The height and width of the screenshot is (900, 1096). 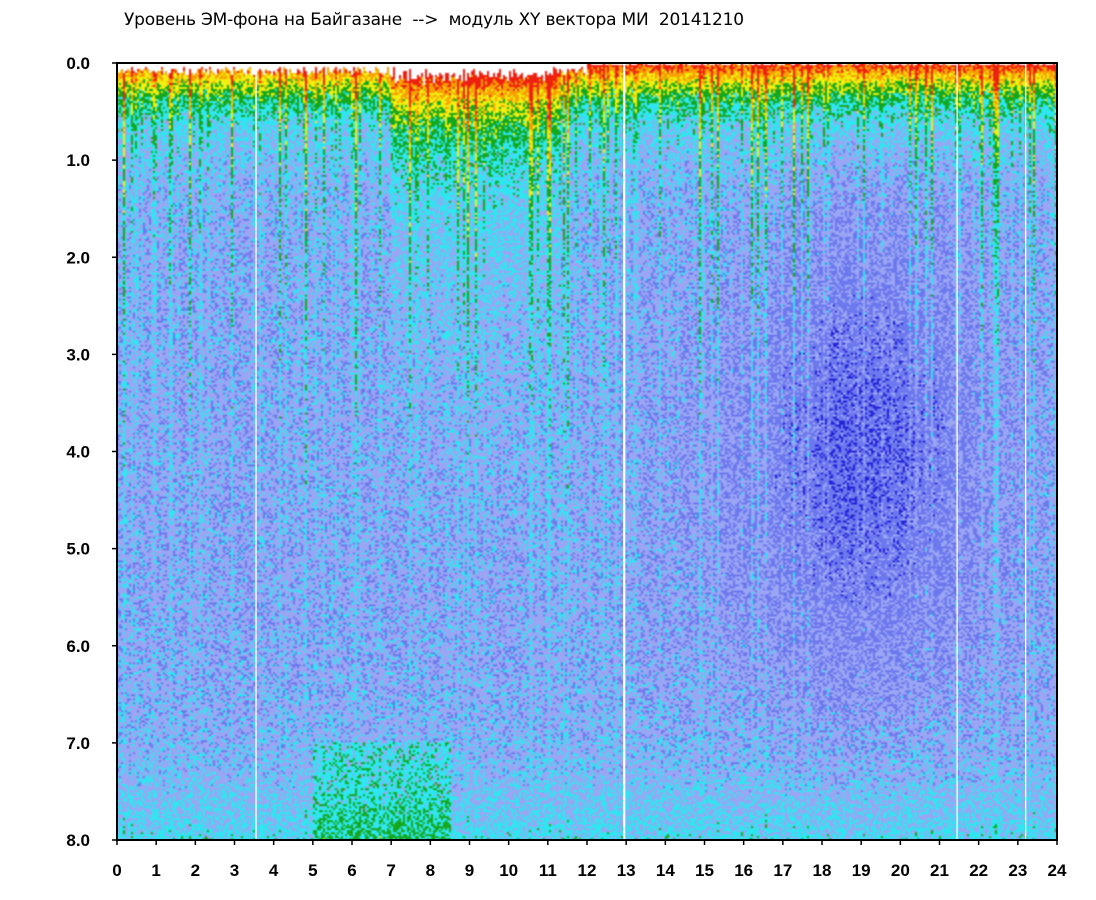 What do you see at coordinates (587, 870) in the screenshot?
I see `x-tick-label: 12` at bounding box center [587, 870].